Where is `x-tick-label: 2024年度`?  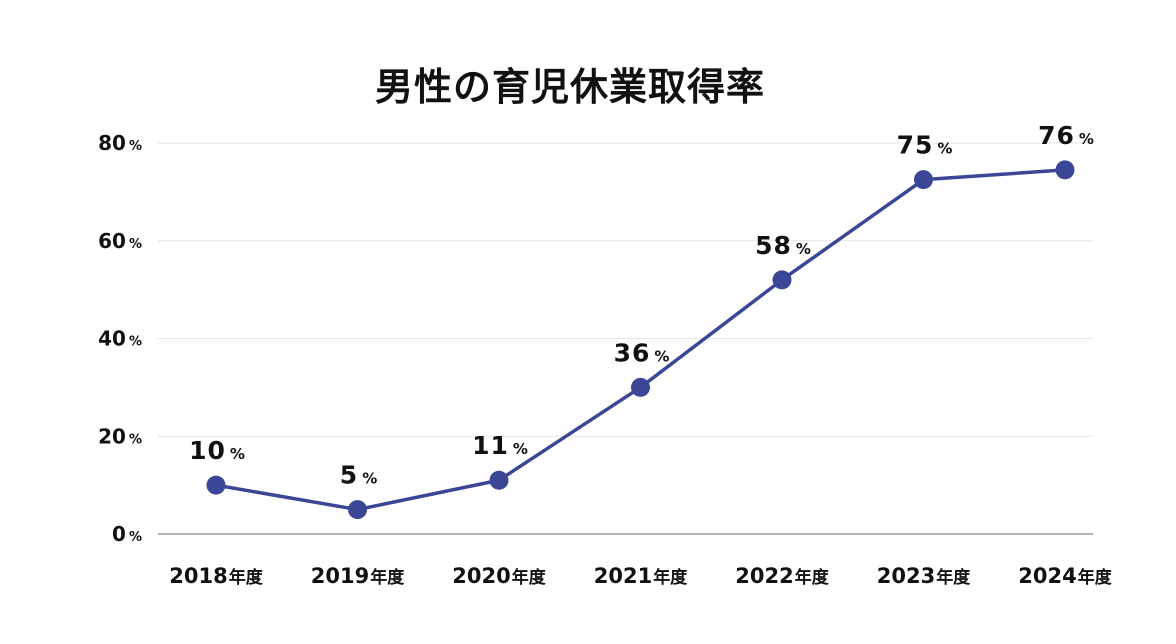
x-tick-label: 2024年度 is located at coordinates (1065, 576).